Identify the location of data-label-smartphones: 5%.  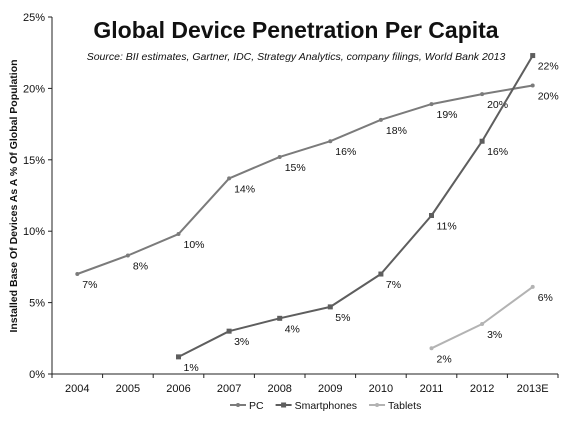
(342, 318).